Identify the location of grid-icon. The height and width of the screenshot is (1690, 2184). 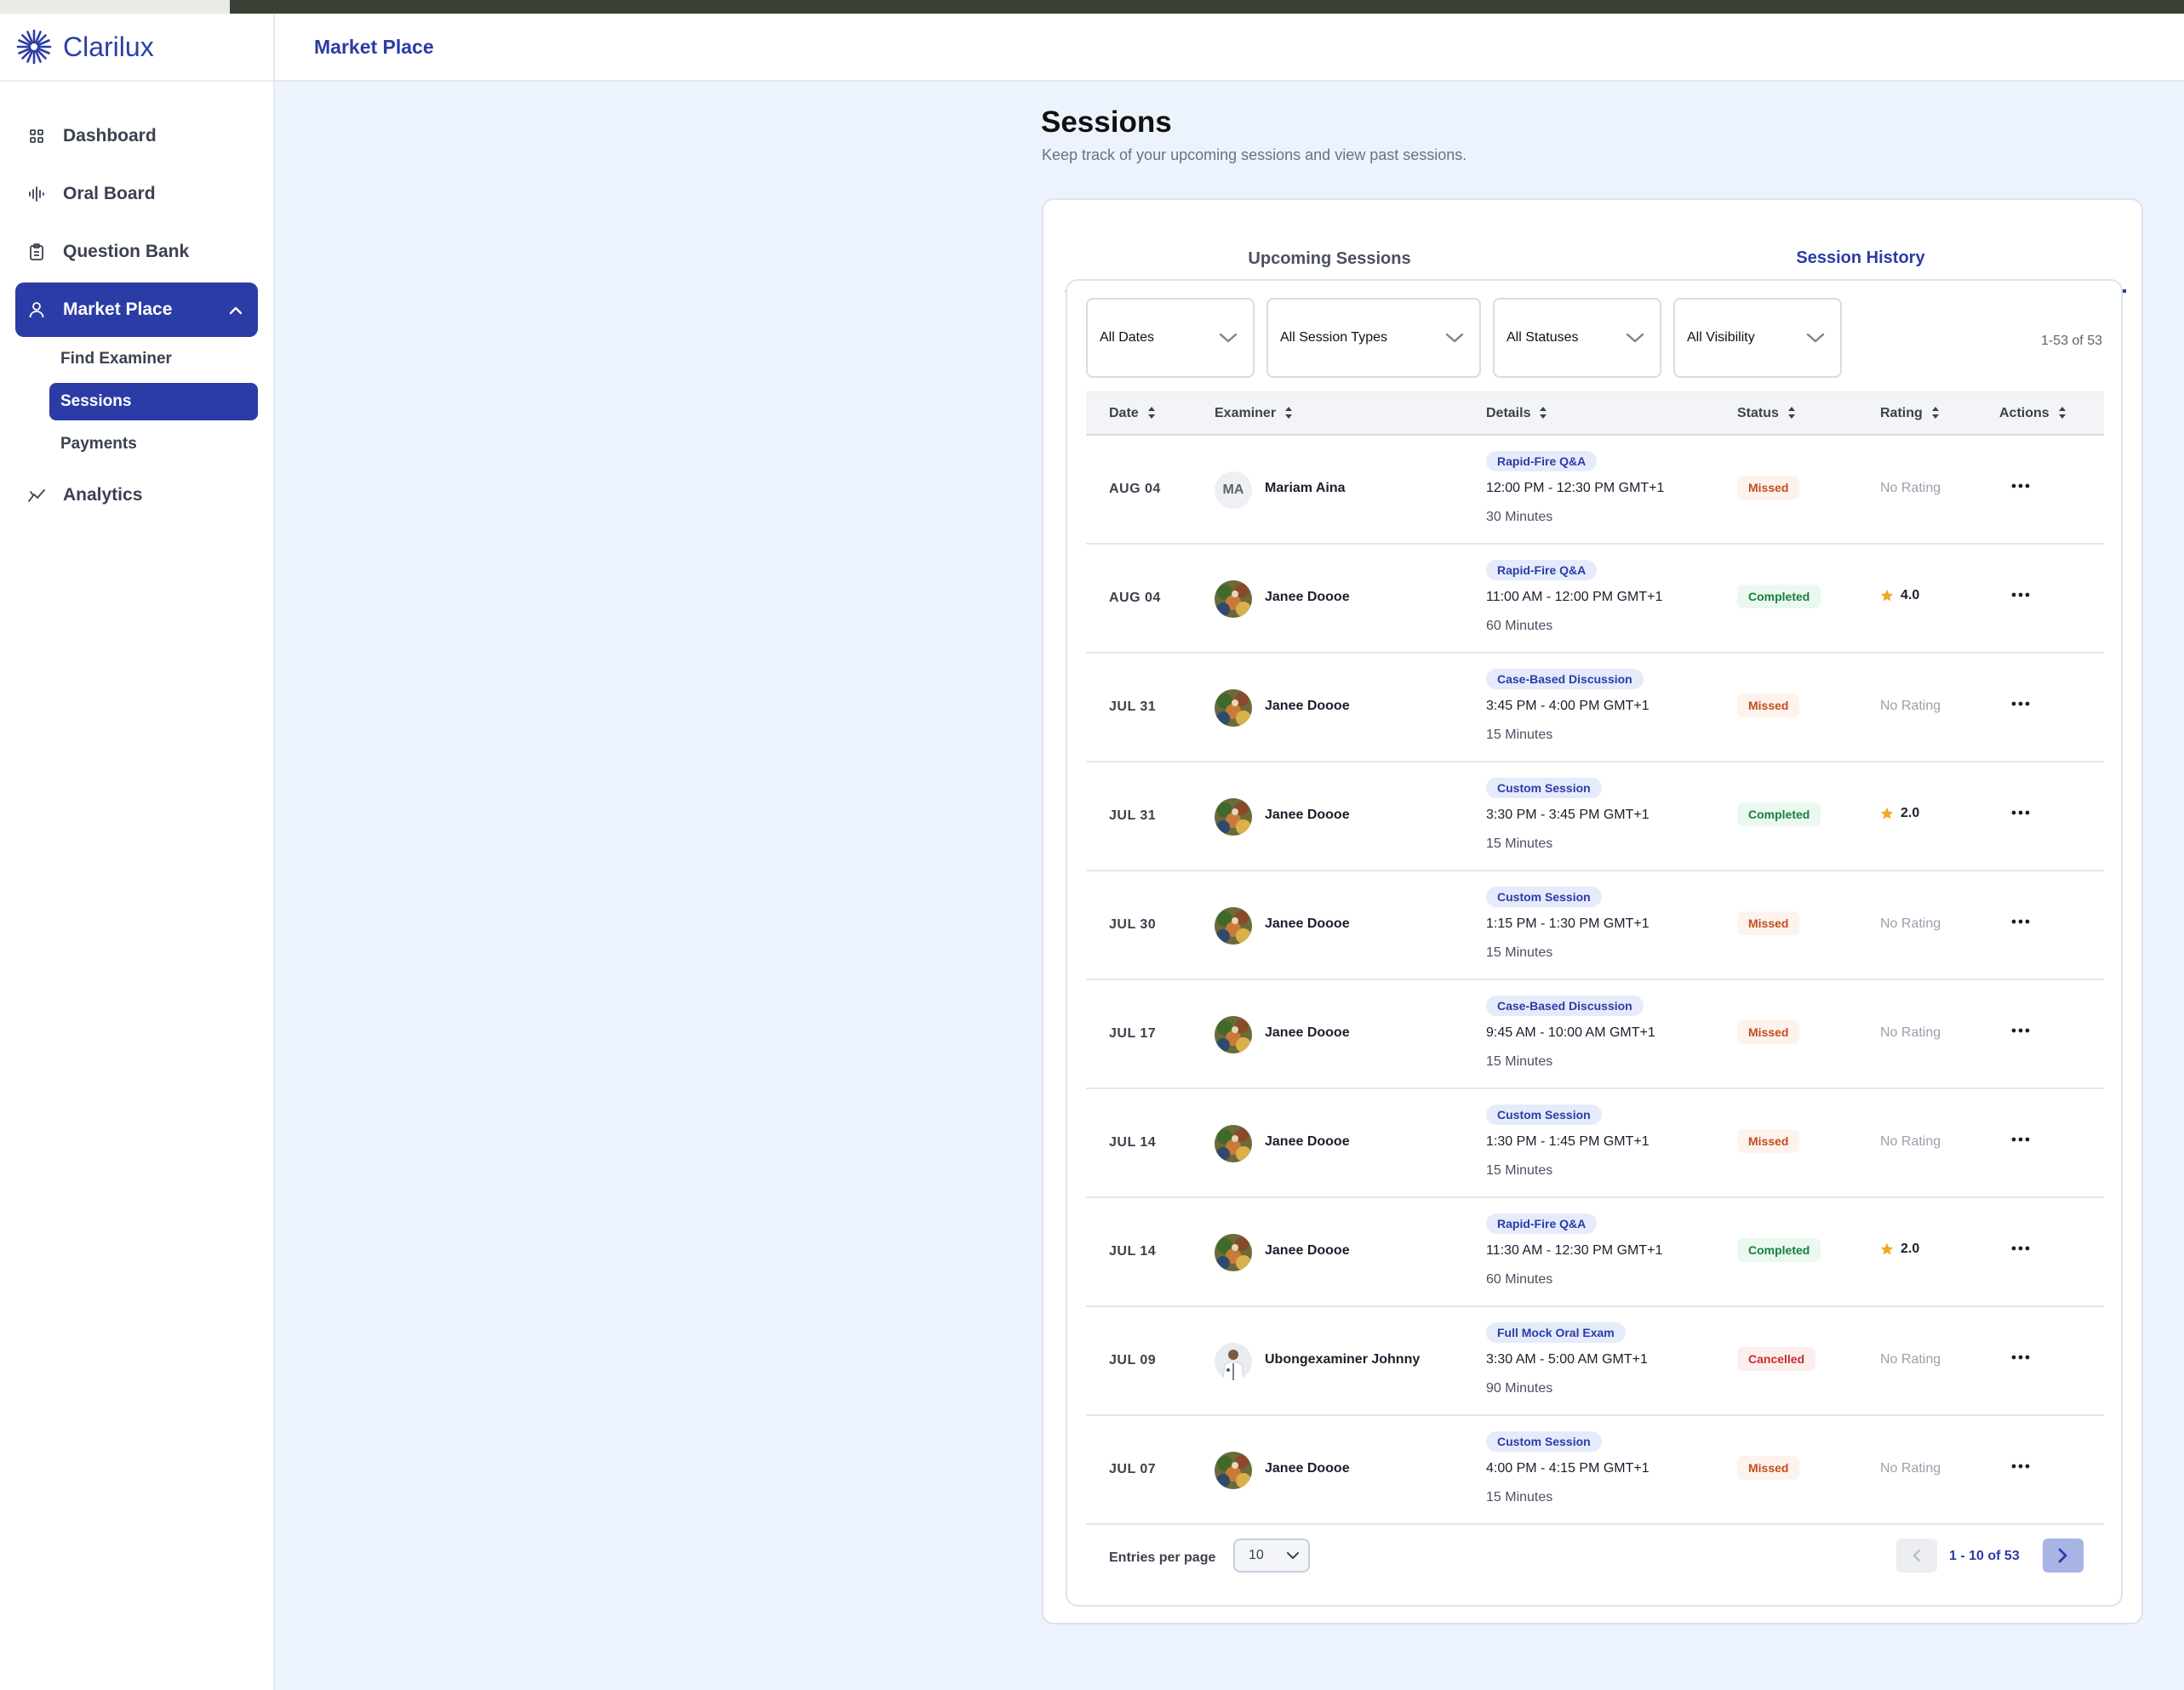
(36, 136).